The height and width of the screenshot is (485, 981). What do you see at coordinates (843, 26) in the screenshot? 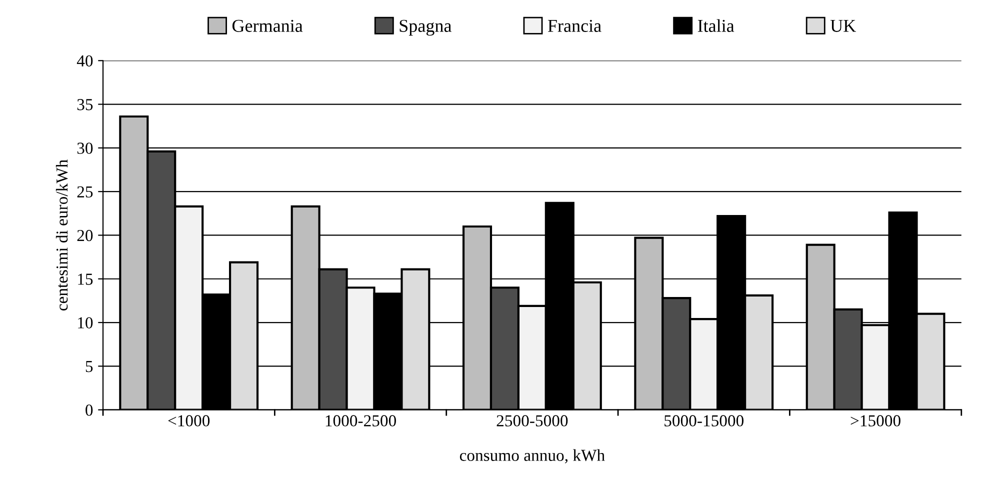
I see `legend-label: UK` at bounding box center [843, 26].